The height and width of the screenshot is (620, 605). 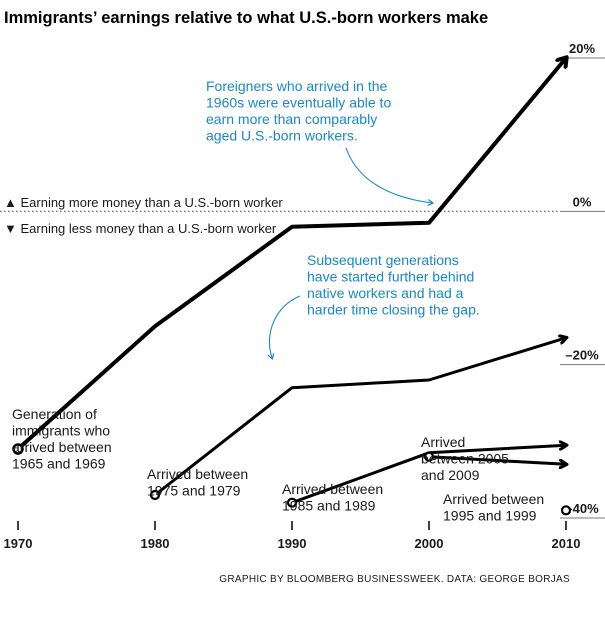 What do you see at coordinates (582, 201) in the screenshot?
I see `y-tick-label: 0%` at bounding box center [582, 201].